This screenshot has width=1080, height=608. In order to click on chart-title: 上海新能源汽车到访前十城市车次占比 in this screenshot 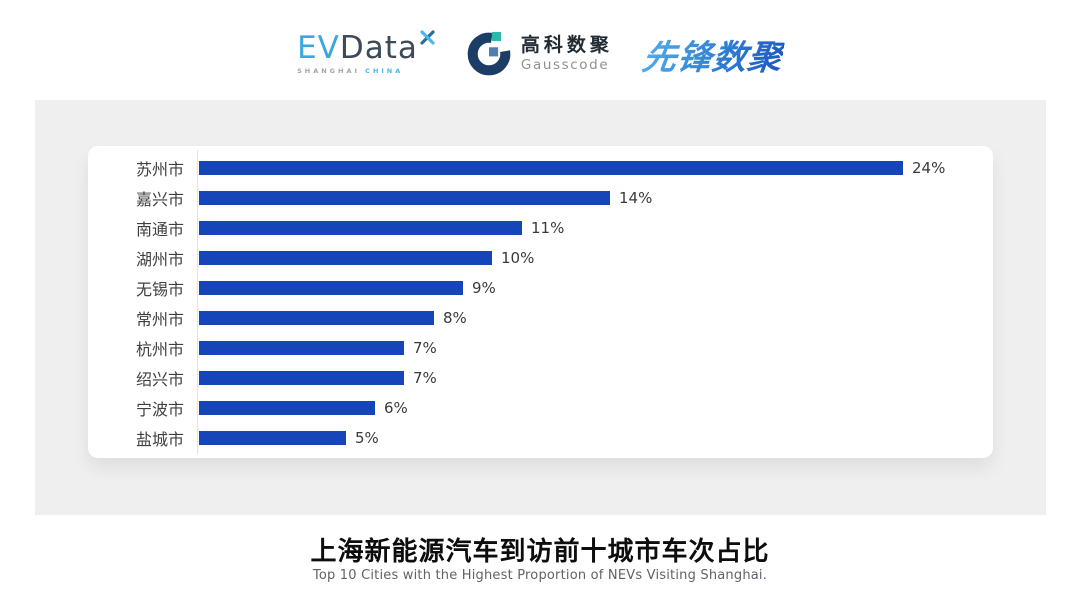, I will do `click(540, 552)`.